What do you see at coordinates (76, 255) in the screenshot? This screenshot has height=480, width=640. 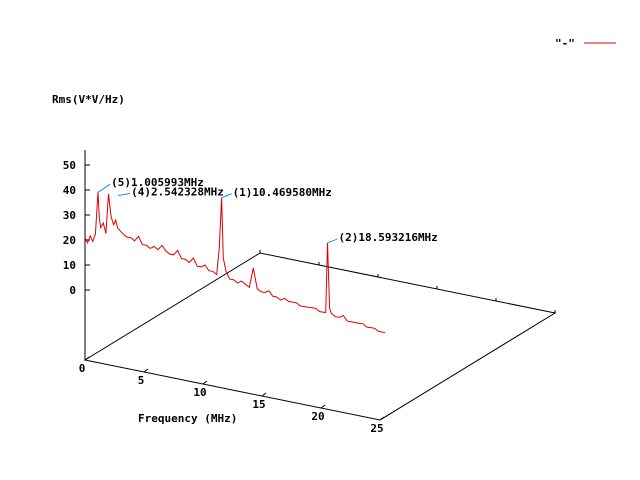 I see `y-axis: 0 10 20 30 40 50` at bounding box center [76, 255].